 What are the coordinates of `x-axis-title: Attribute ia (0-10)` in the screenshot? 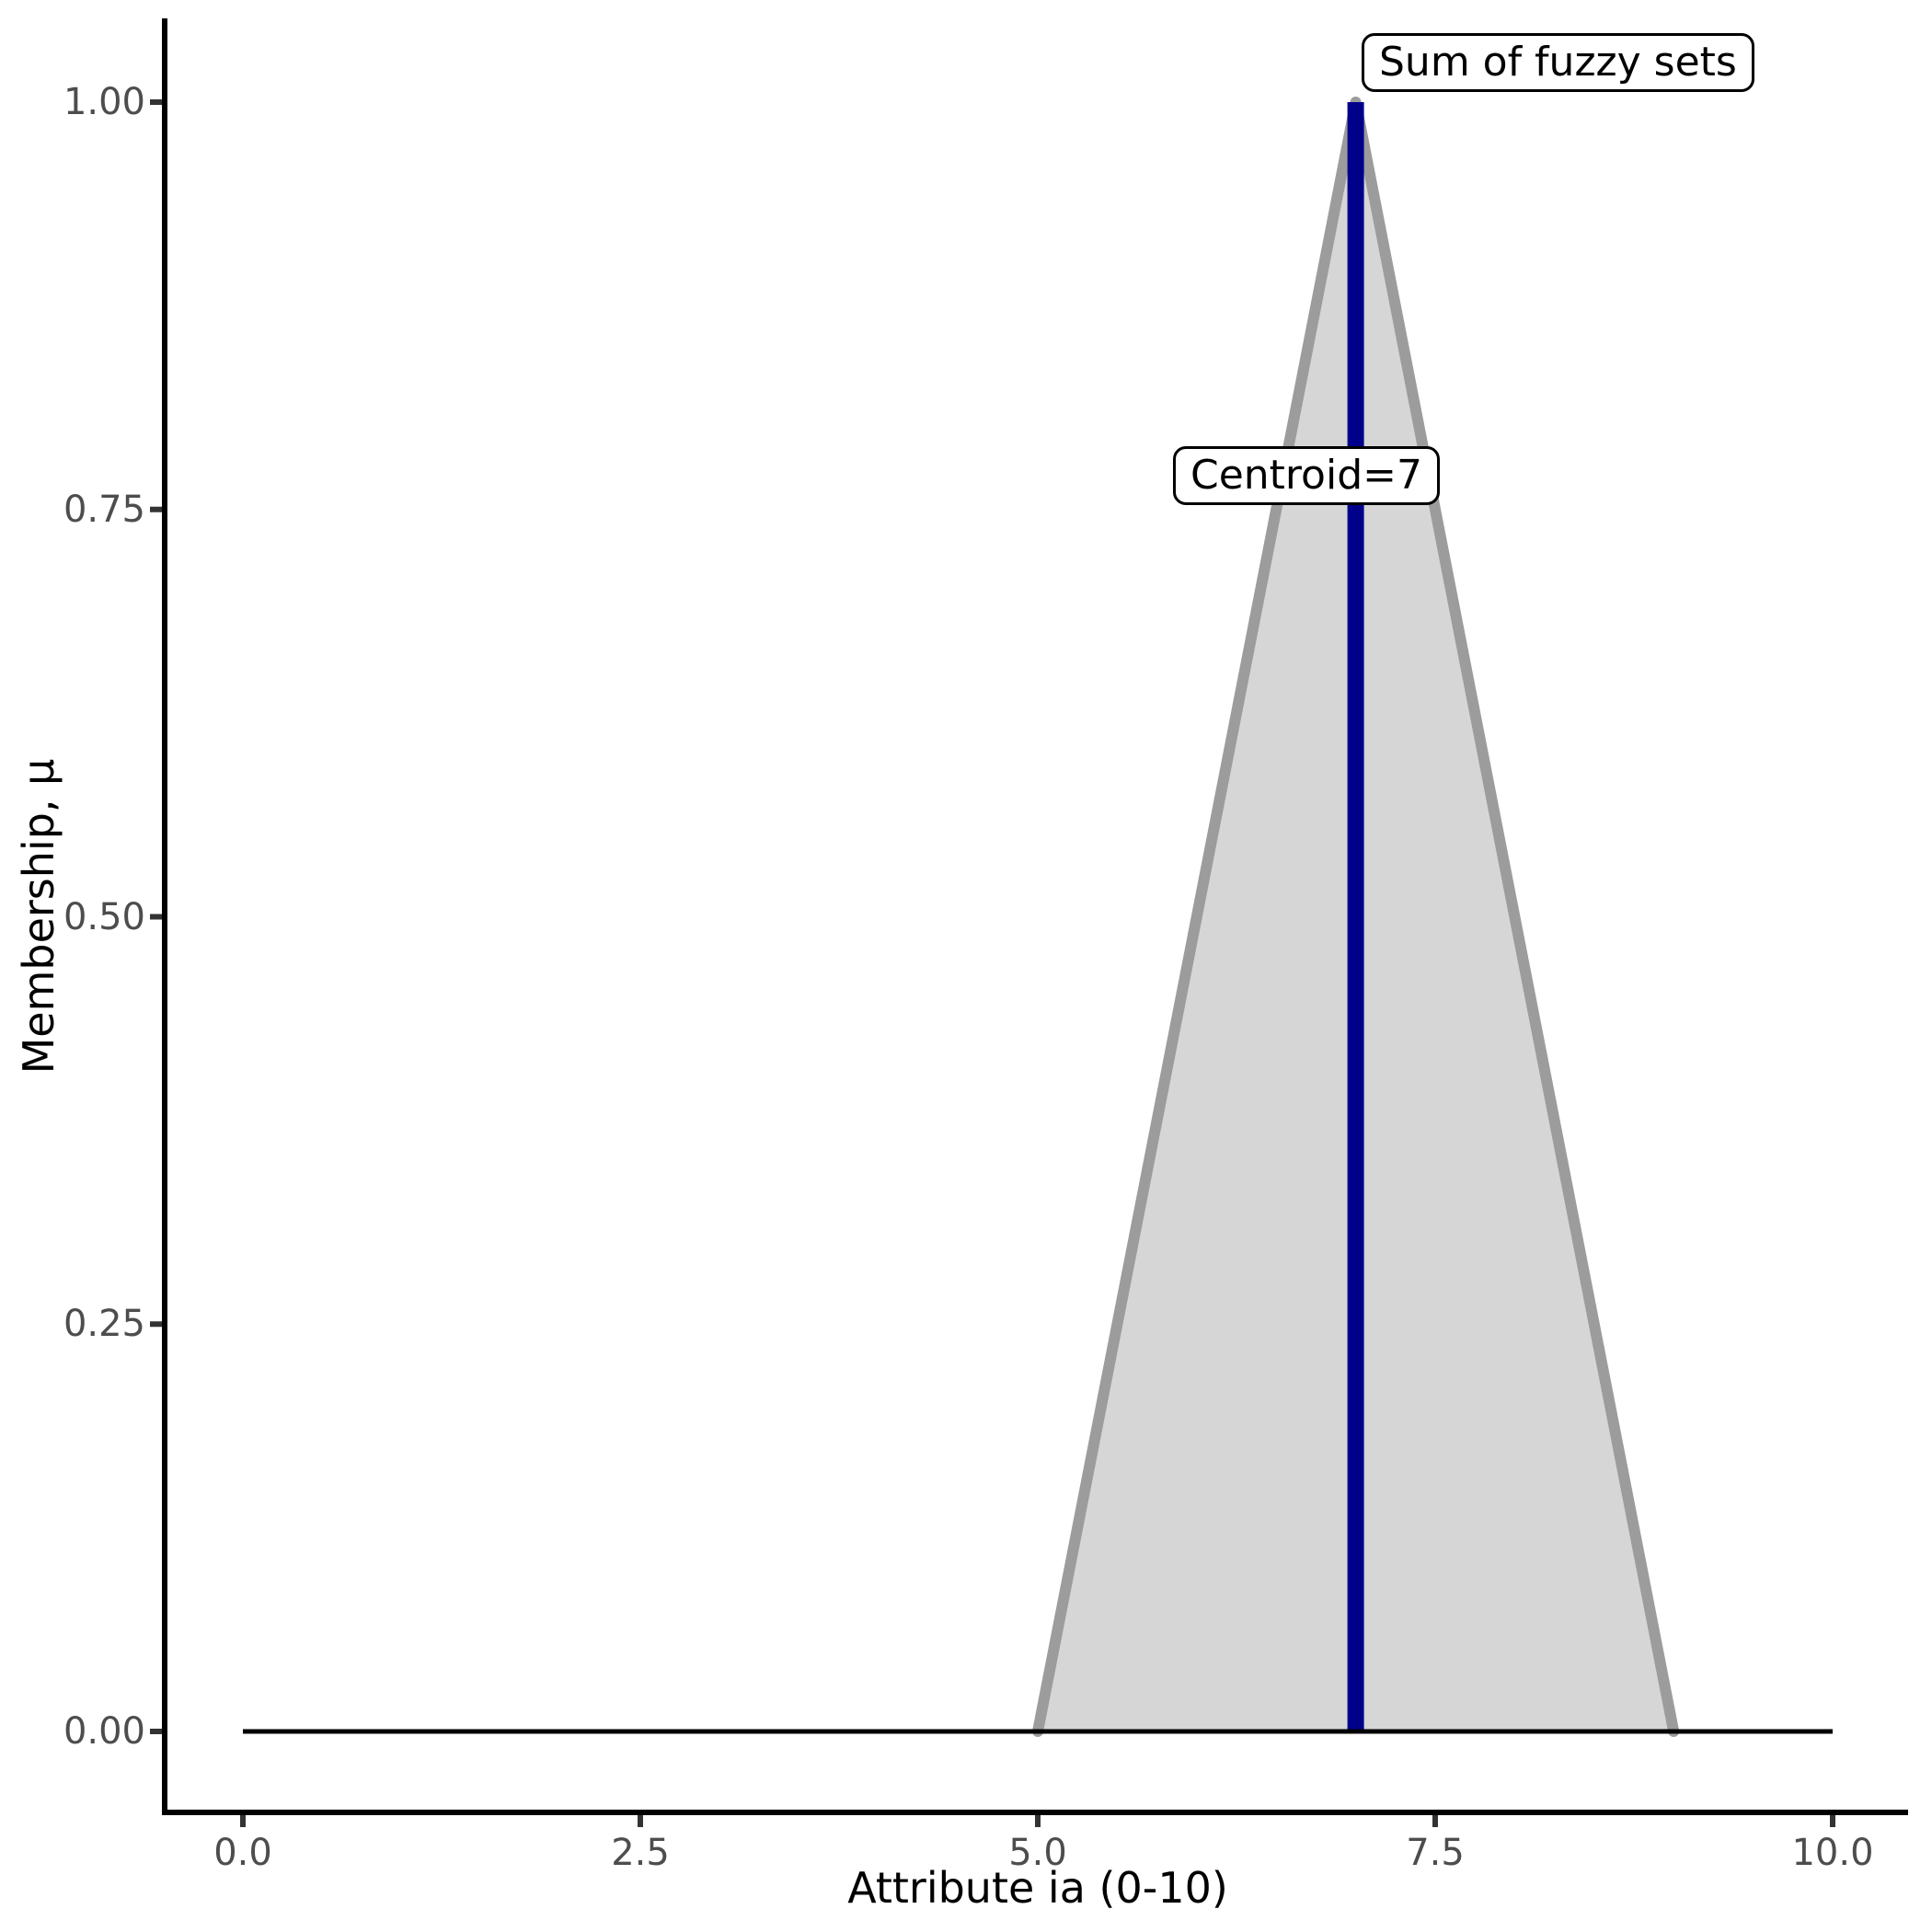 It's located at (1037, 1888).